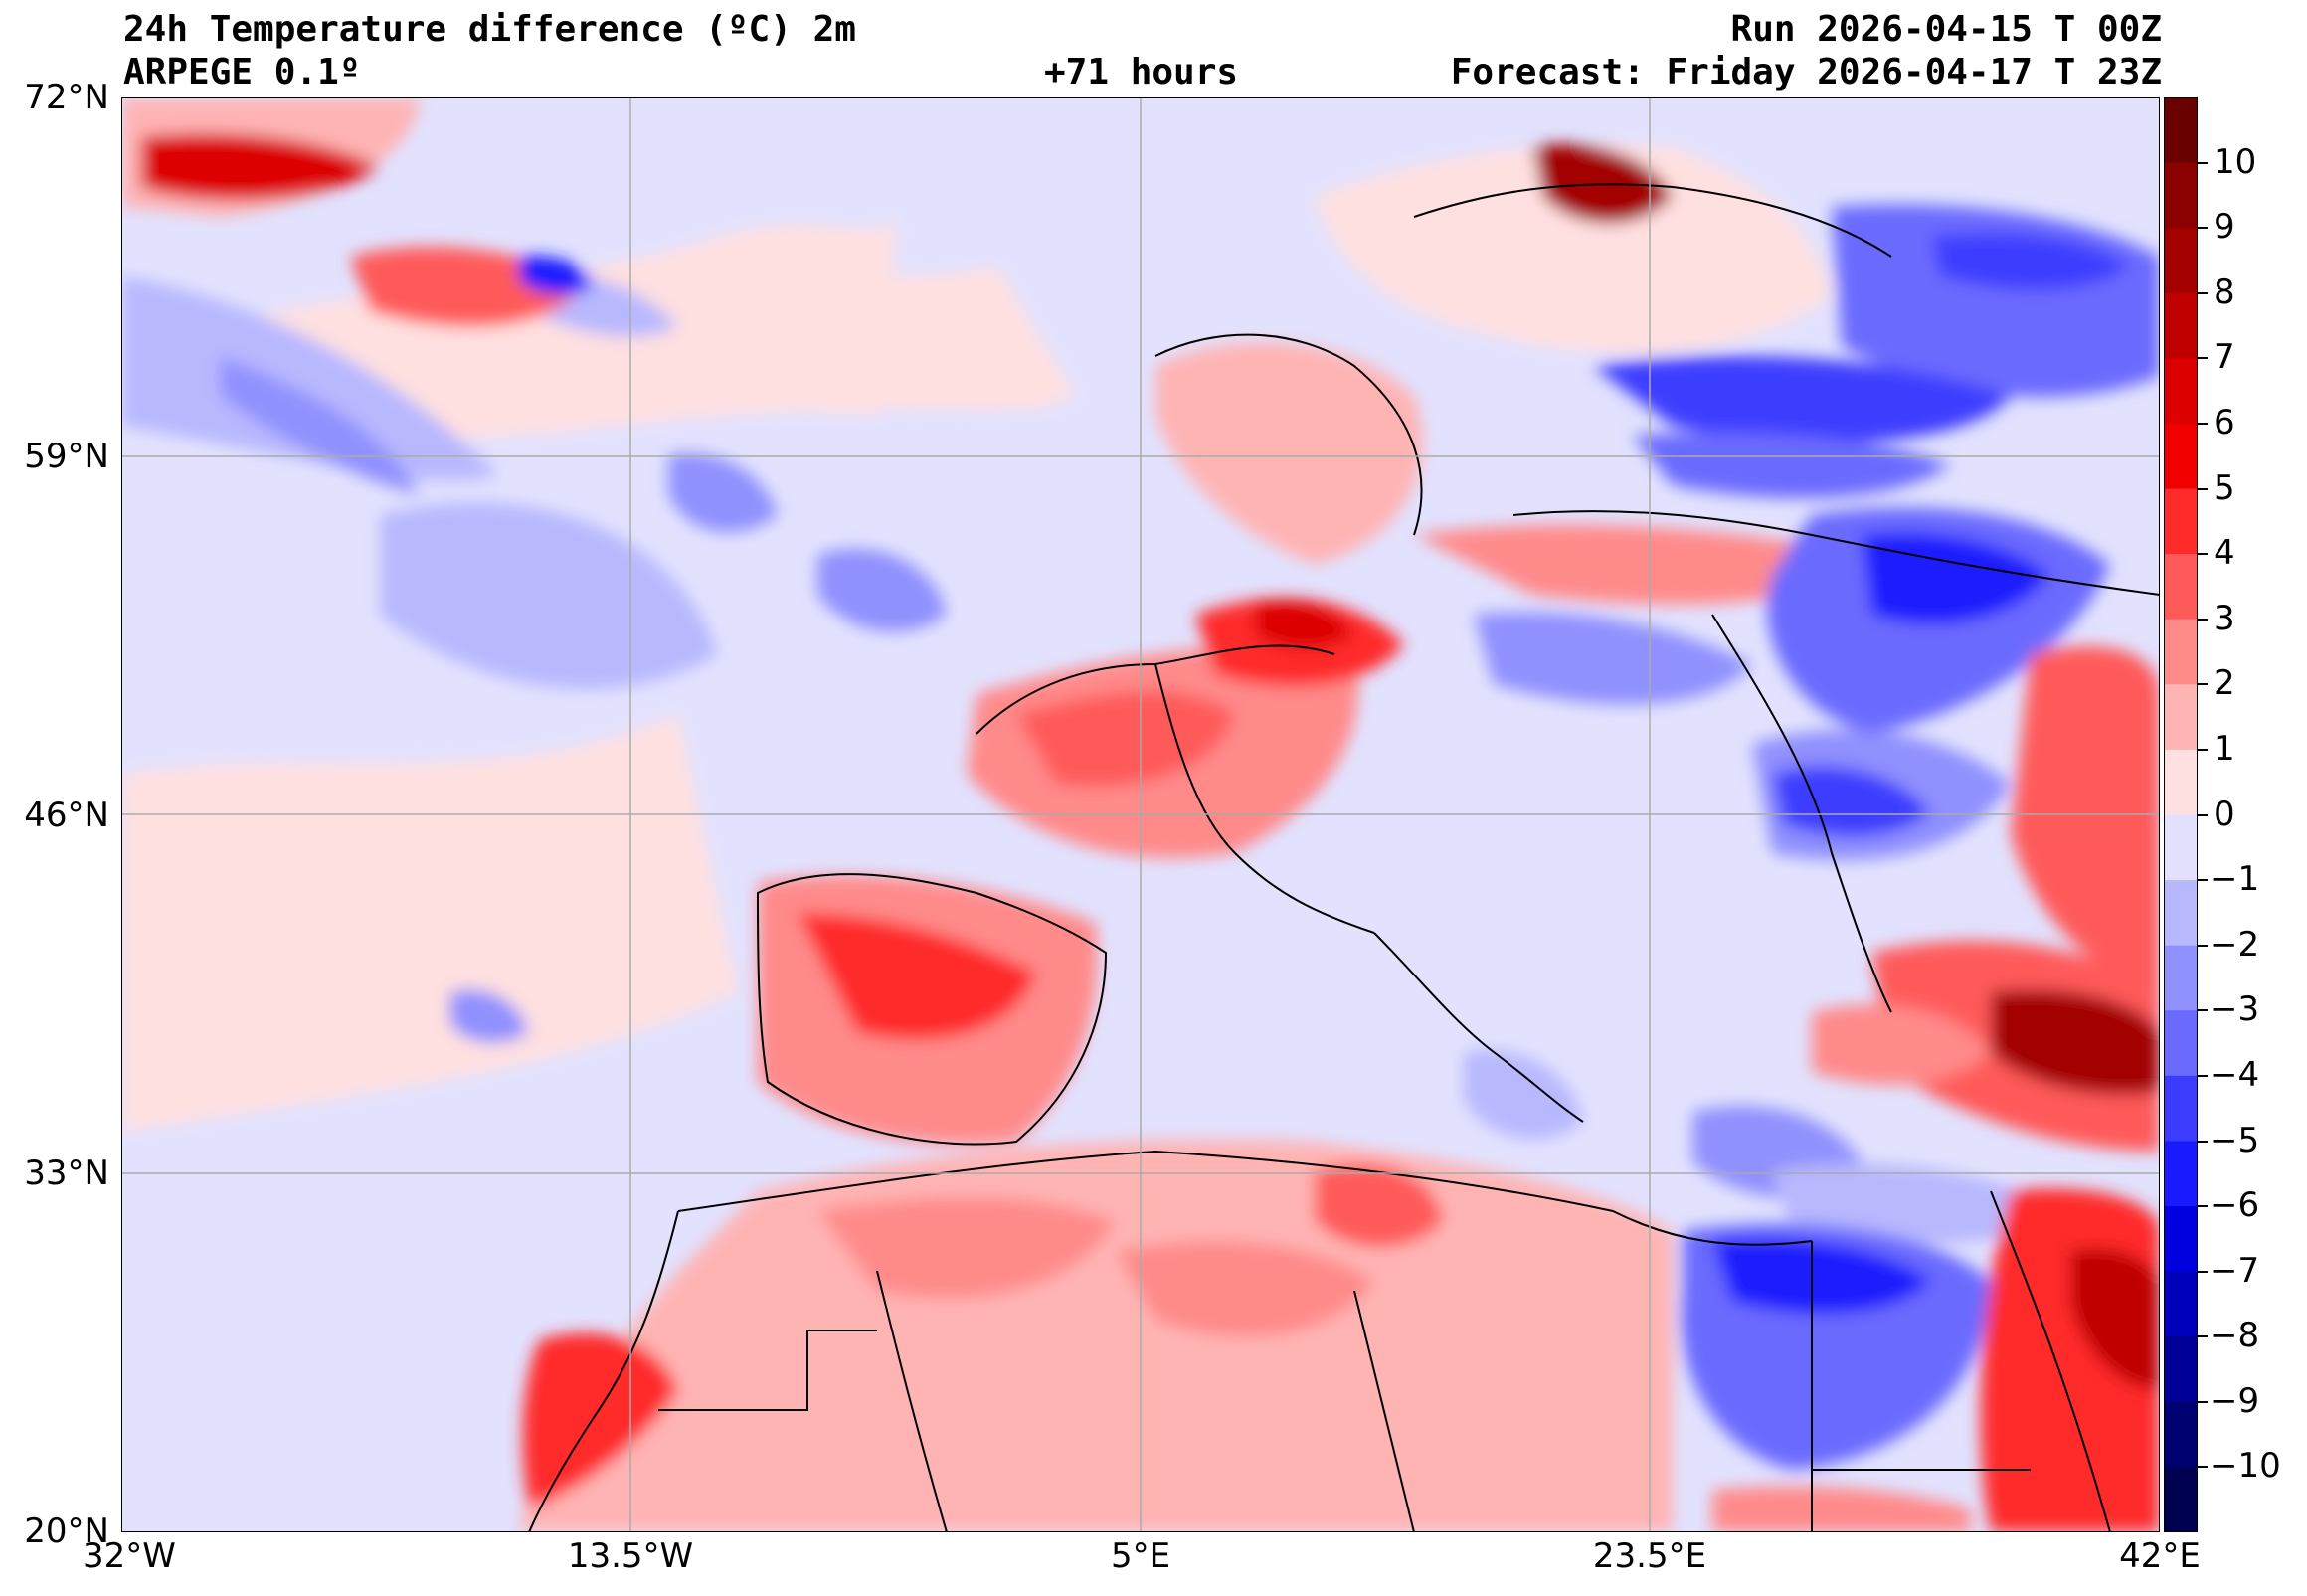  What do you see at coordinates (489, 30) in the screenshot?
I see `map-title: 24h Temperature difference (ºC) 2m` at bounding box center [489, 30].